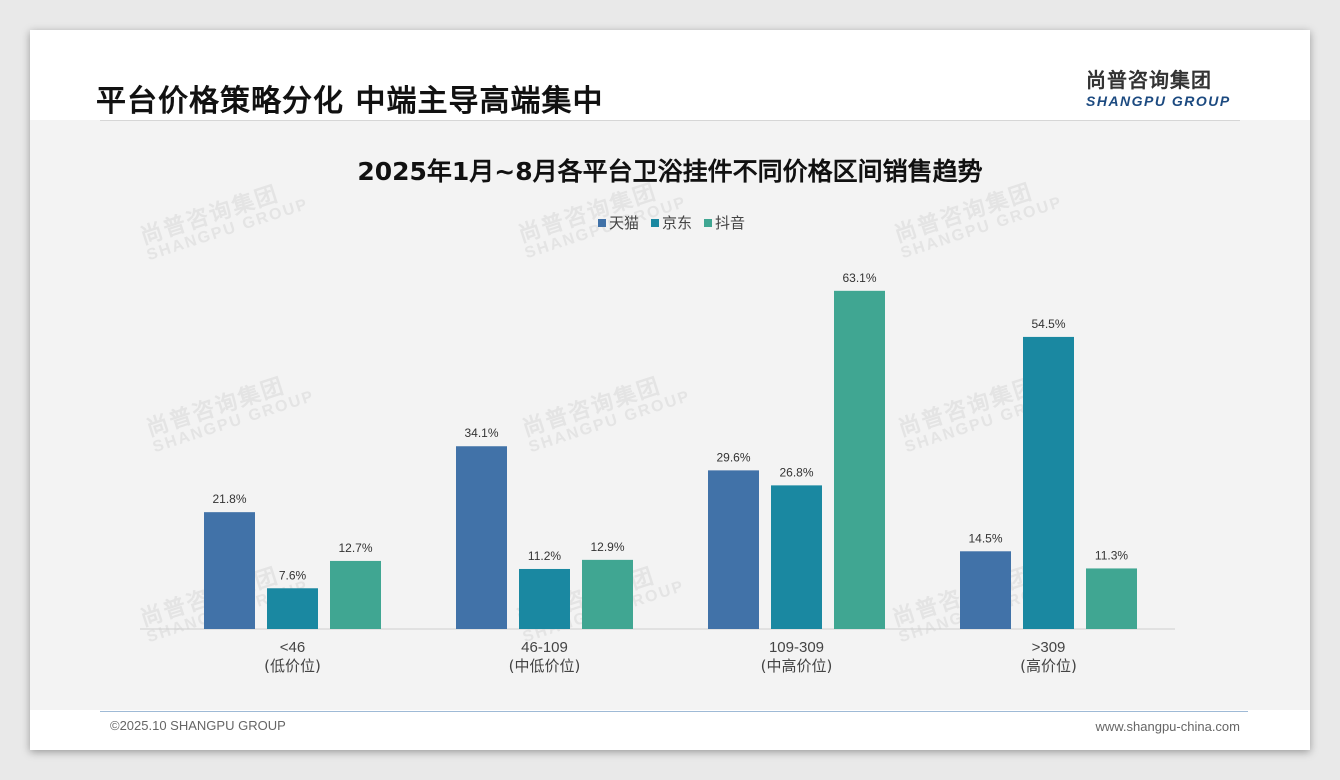 The image size is (1340, 780). I want to click on x-tick-sublabel: (低价位), so click(292, 666).